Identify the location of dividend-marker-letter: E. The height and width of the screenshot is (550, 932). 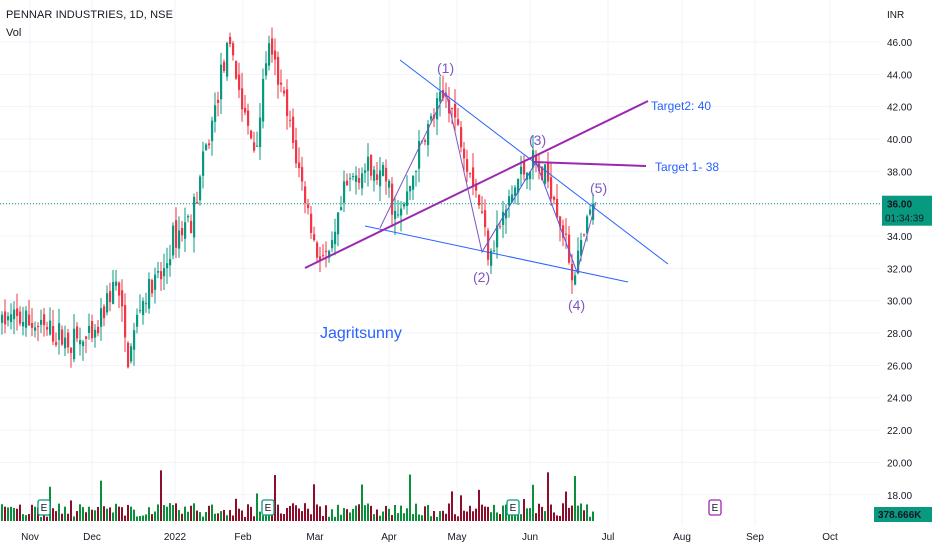
(715, 508).